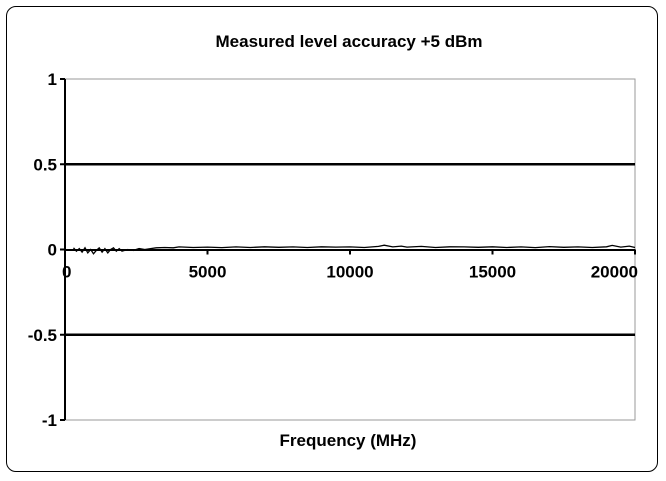 This screenshot has width=666, height=481. Describe the element at coordinates (66, 272) in the screenshot. I see `x-tick-label: 0` at that location.